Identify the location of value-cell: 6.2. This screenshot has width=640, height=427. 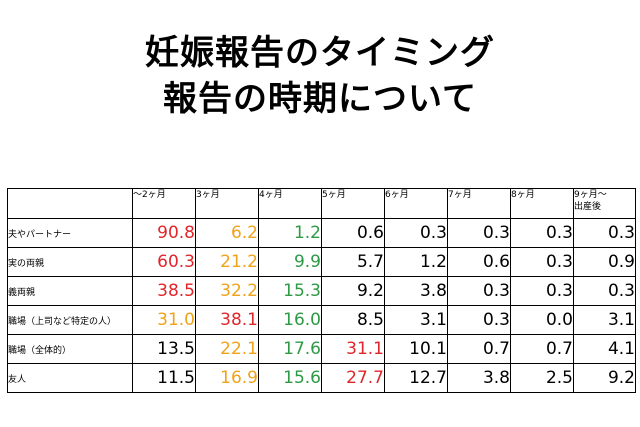
(227, 233).